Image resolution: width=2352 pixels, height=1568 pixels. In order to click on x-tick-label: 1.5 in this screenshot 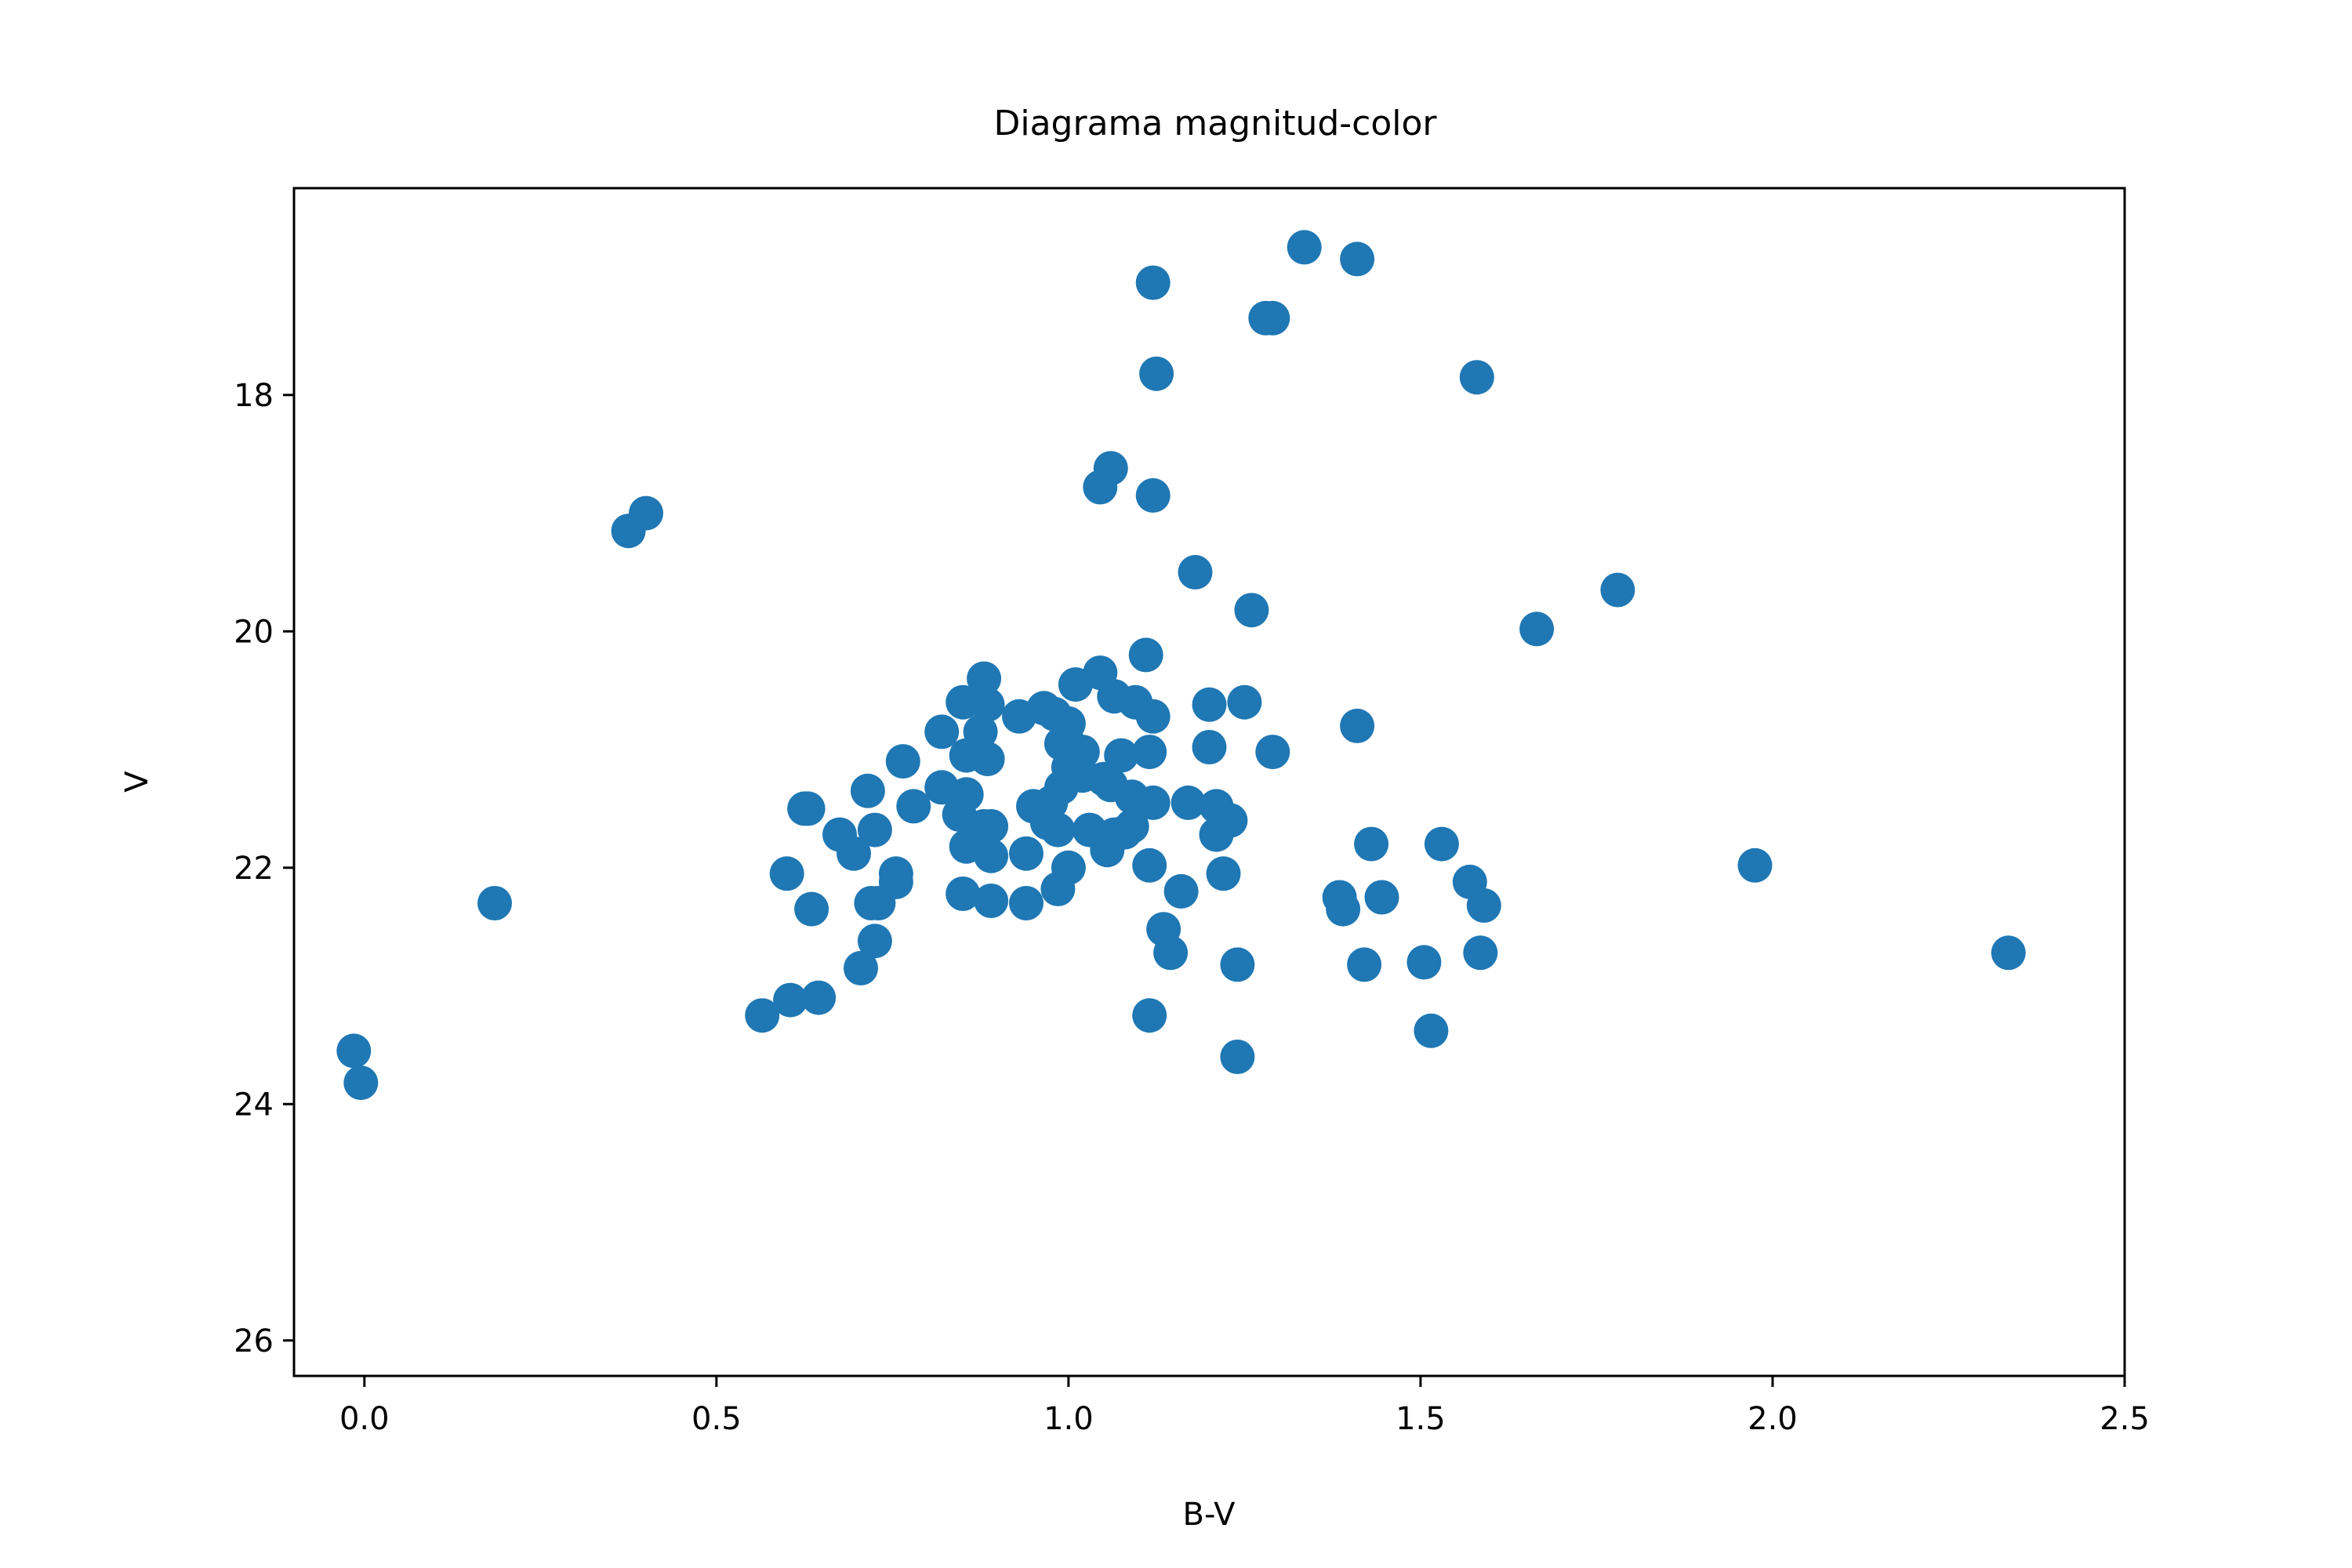, I will do `click(1421, 1419)`.